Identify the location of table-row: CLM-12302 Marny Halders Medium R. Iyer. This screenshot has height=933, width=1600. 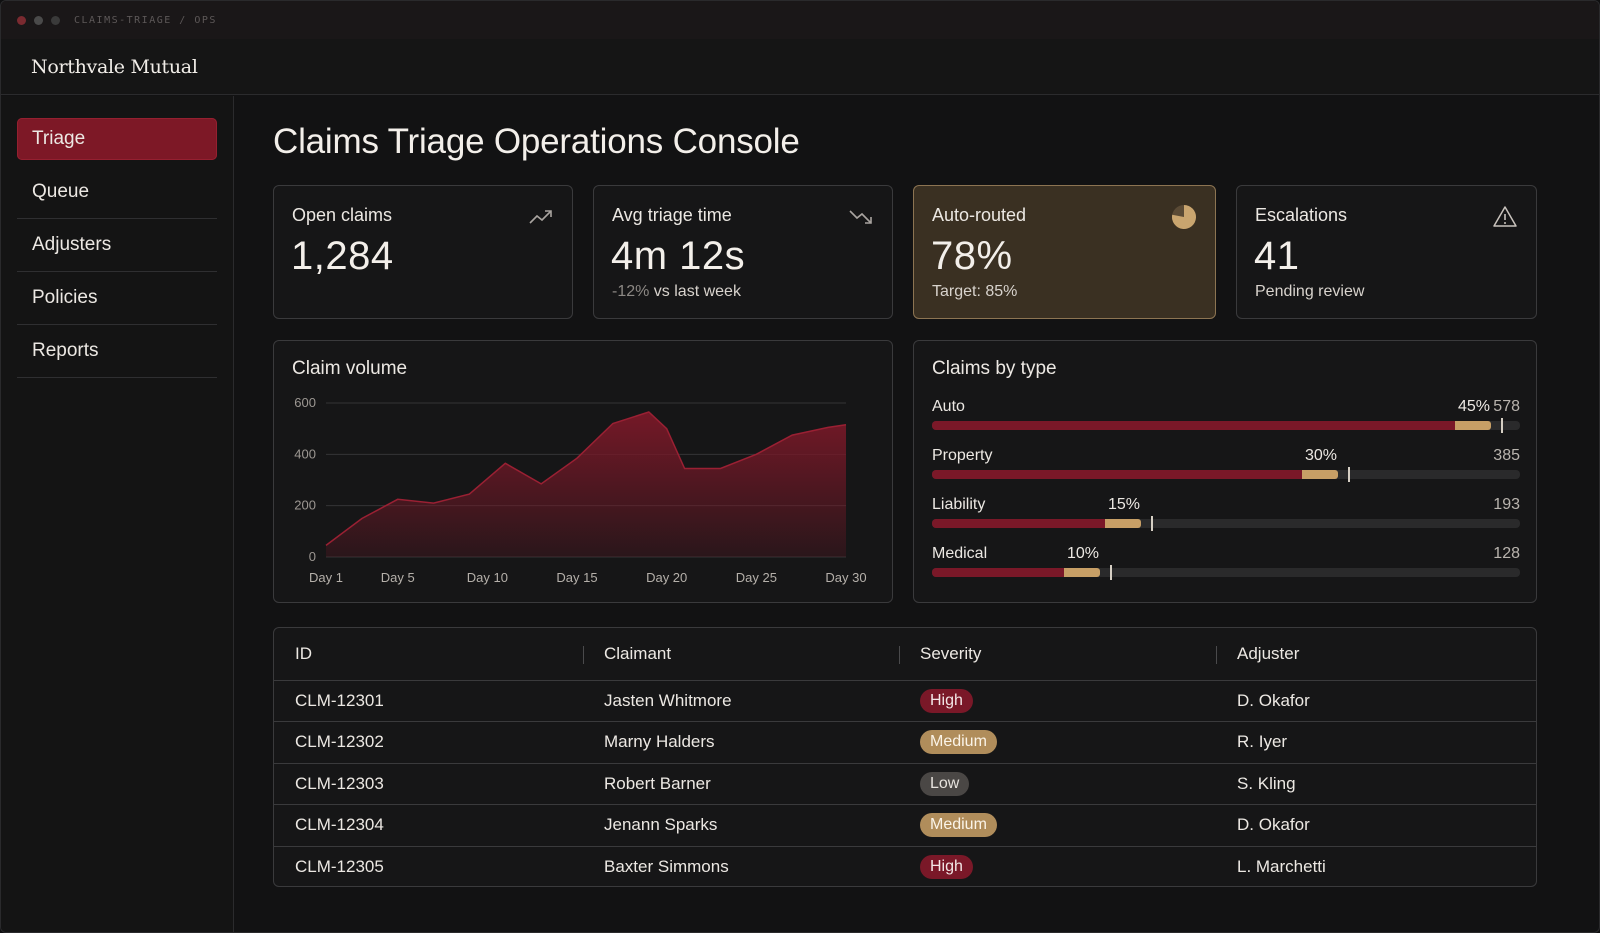
(905, 742).